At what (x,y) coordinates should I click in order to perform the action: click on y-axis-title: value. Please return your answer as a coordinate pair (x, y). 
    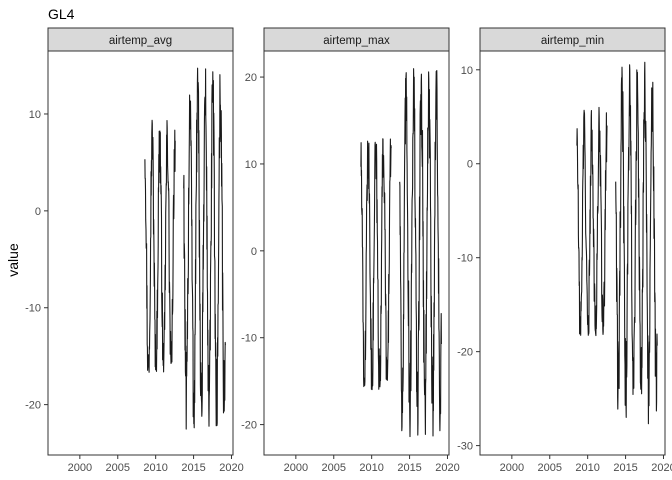
    Looking at the image, I should click on (13, 260).